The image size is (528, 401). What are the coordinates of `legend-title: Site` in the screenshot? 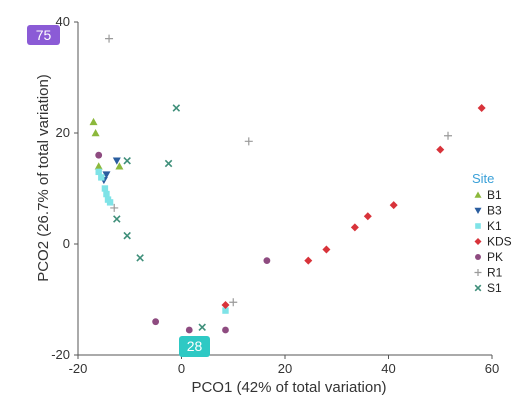 It's located at (483, 178).